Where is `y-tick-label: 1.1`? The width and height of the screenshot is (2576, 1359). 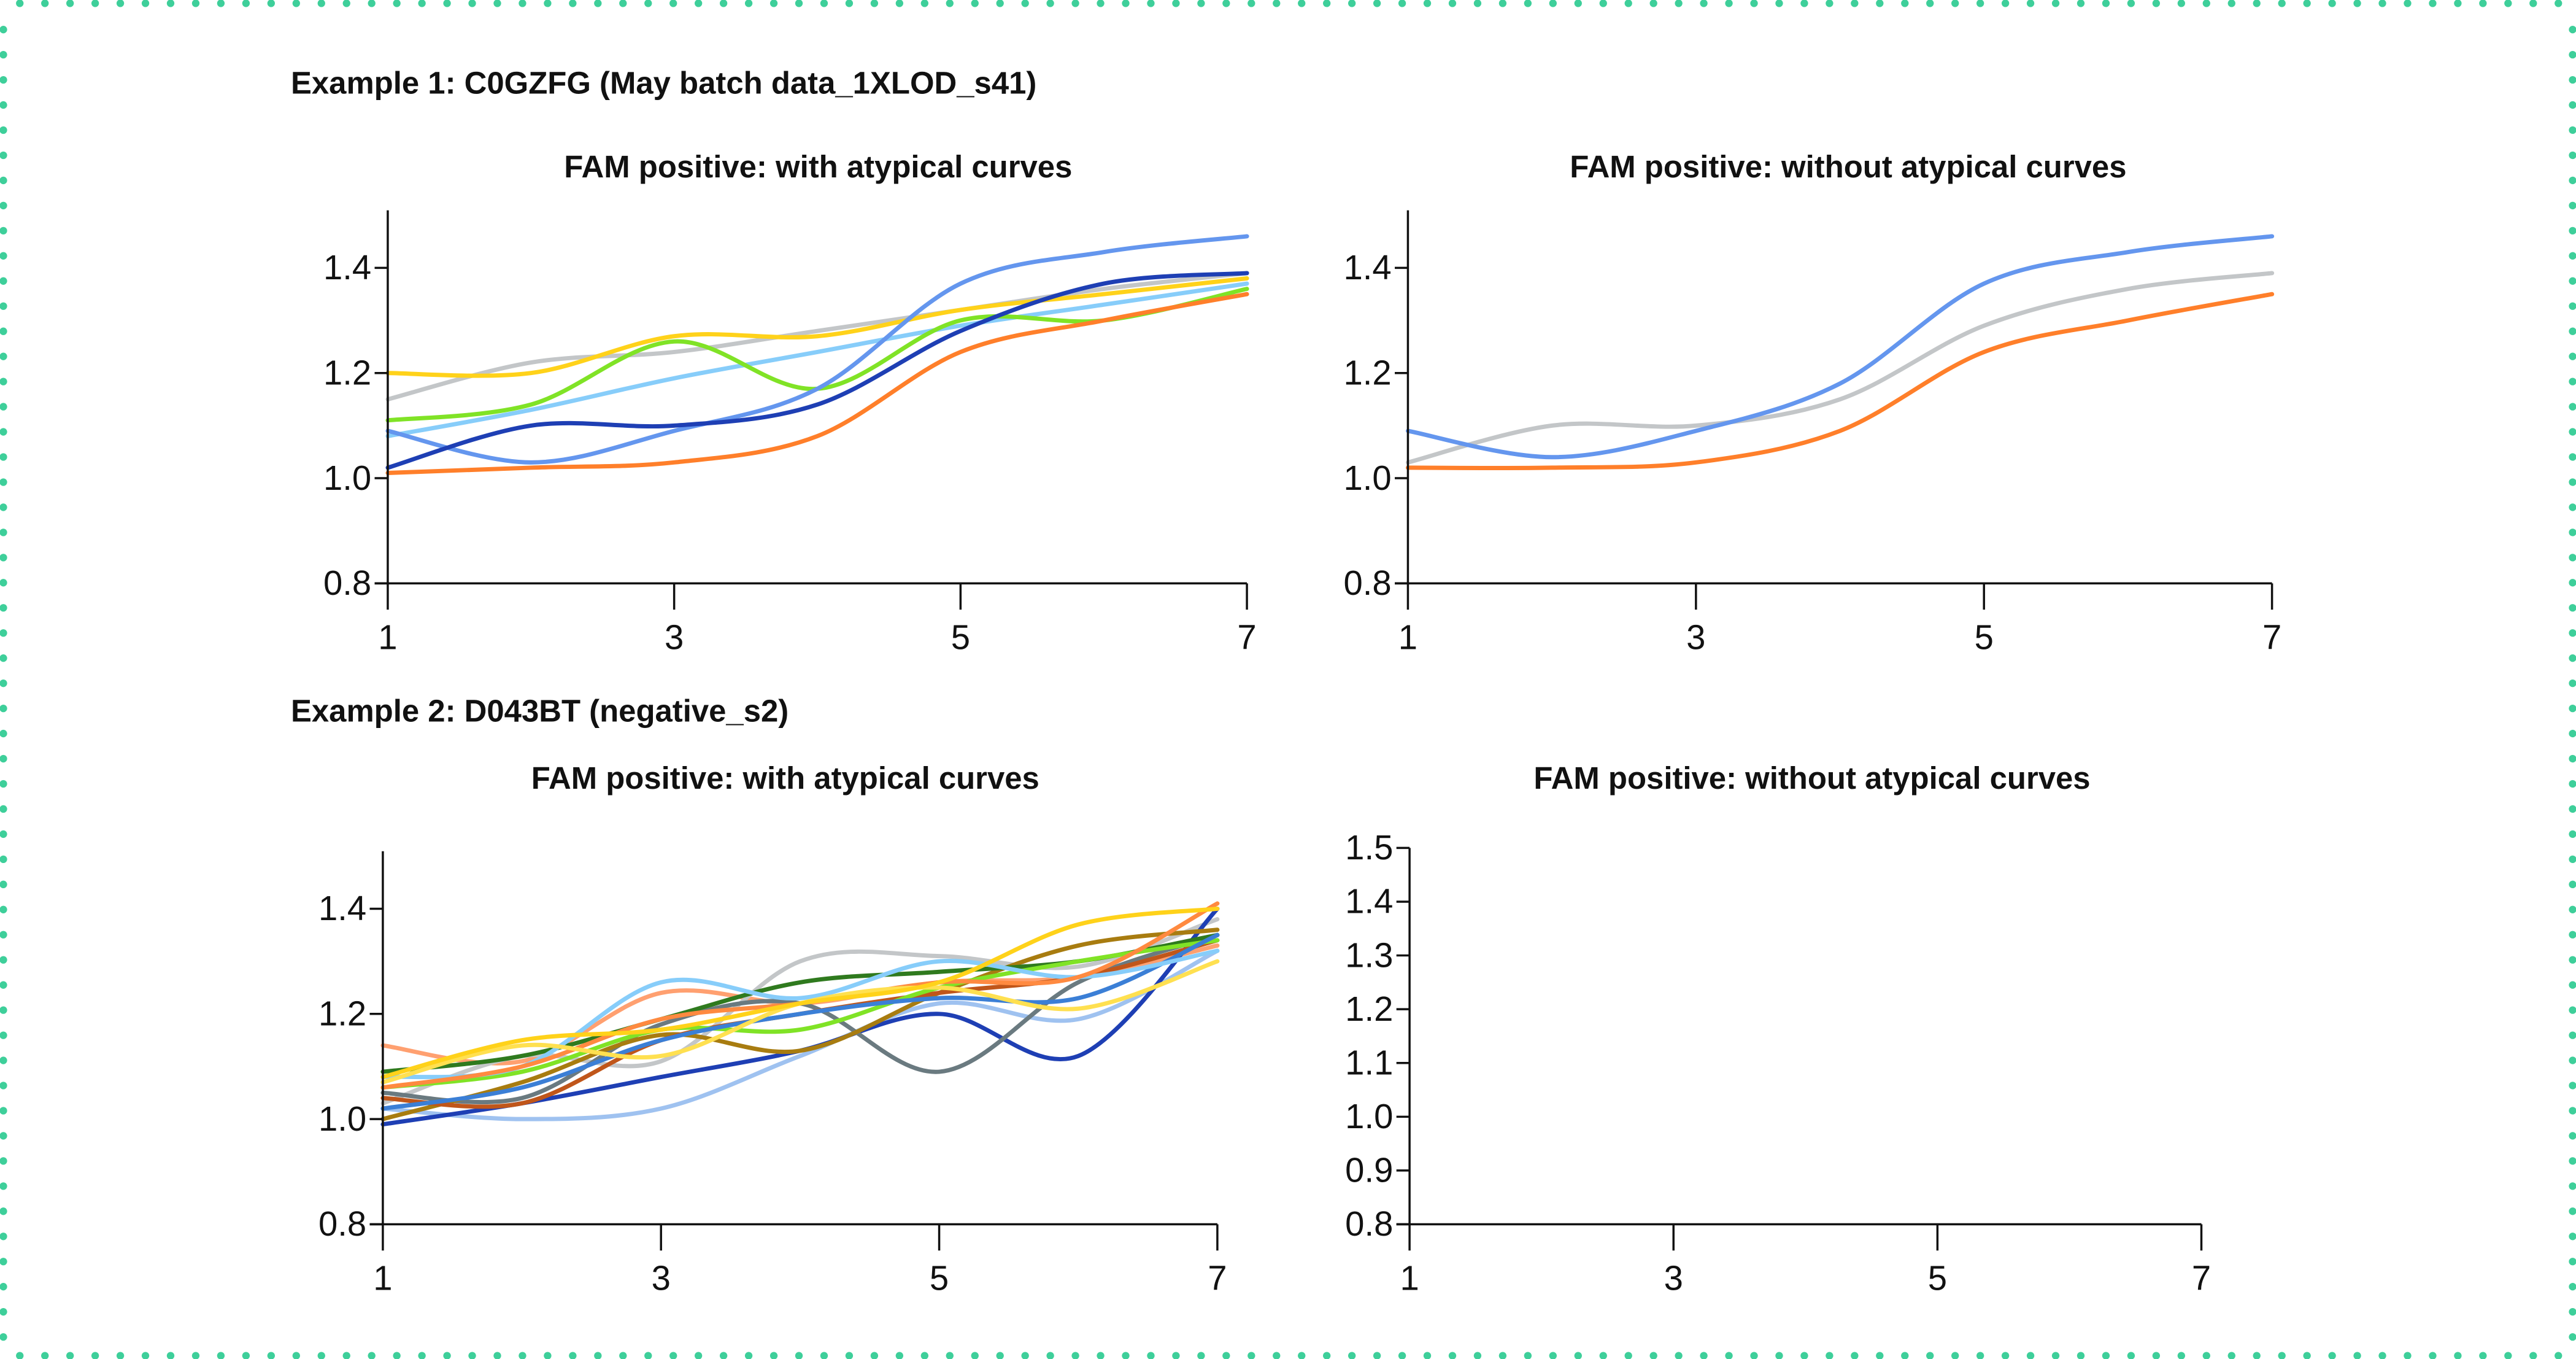
y-tick-label: 1.1 is located at coordinates (1369, 1062).